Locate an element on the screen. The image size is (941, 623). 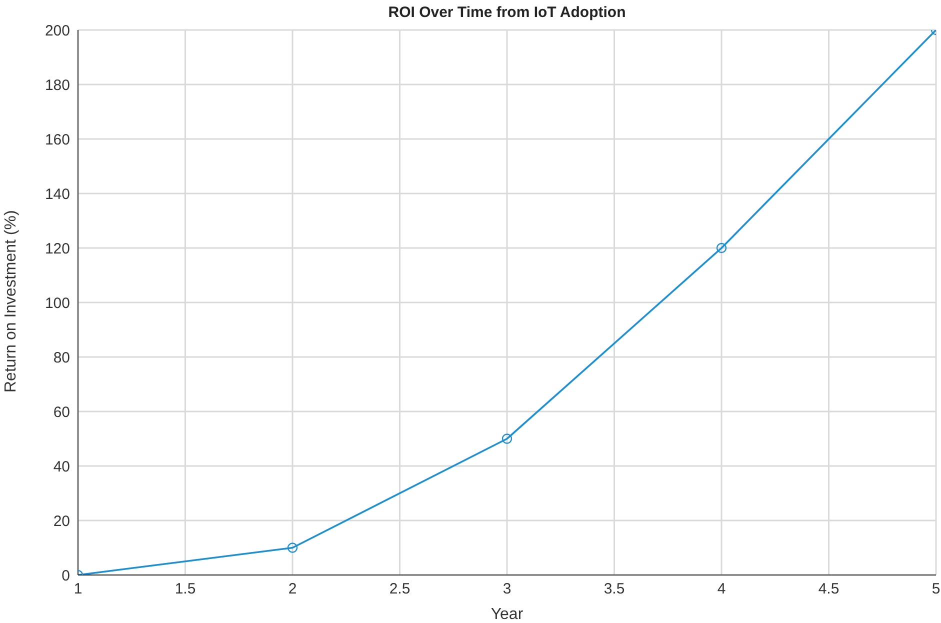
x-tick-label: 5 is located at coordinates (936, 589).